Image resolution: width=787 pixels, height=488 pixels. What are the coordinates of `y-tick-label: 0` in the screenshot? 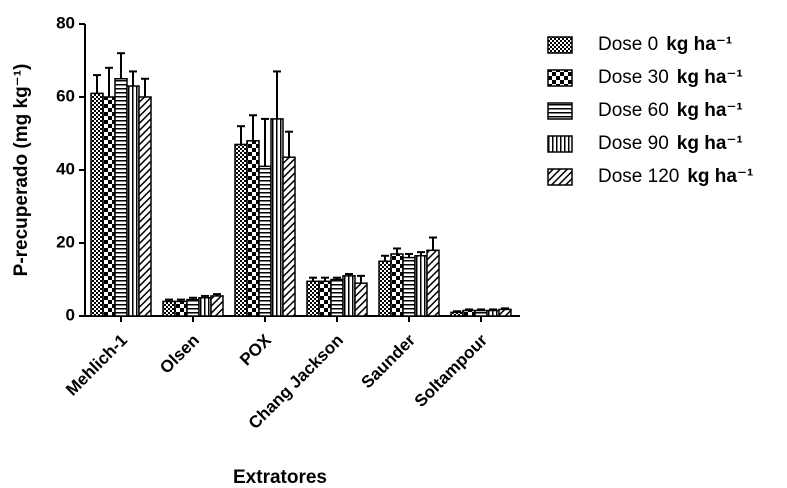 It's located at (70, 314).